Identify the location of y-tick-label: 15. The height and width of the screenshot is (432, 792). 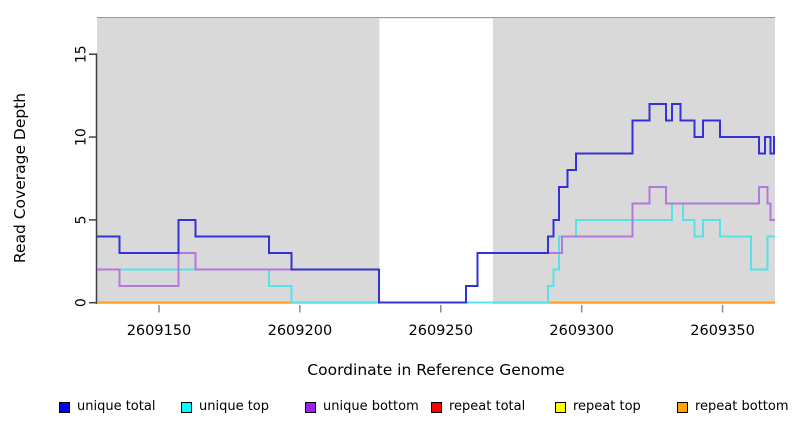
(82, 54).